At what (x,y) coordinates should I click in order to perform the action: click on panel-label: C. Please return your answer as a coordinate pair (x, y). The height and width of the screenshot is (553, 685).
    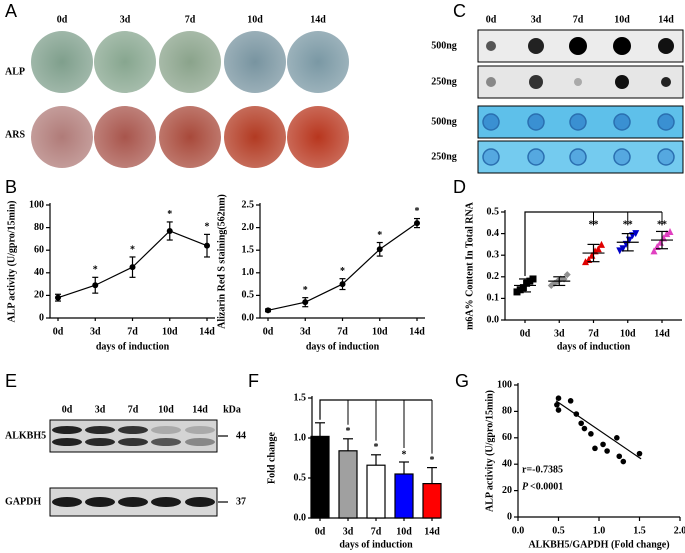
    Looking at the image, I should click on (459, 11).